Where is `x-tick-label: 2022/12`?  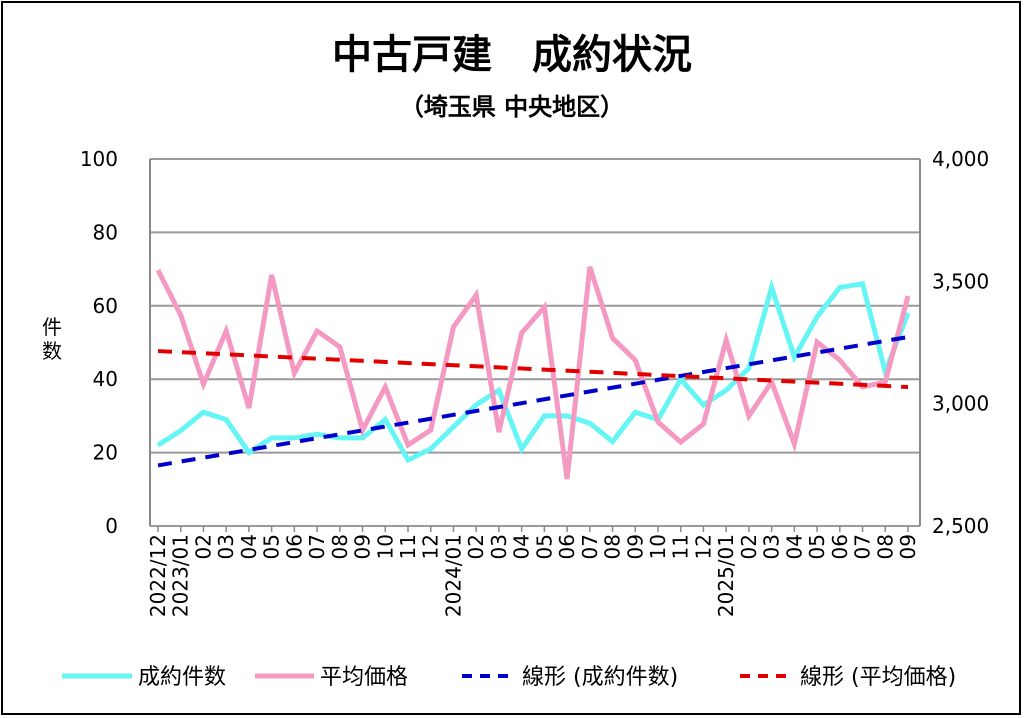 x-tick-label: 2022/12 is located at coordinates (158, 575).